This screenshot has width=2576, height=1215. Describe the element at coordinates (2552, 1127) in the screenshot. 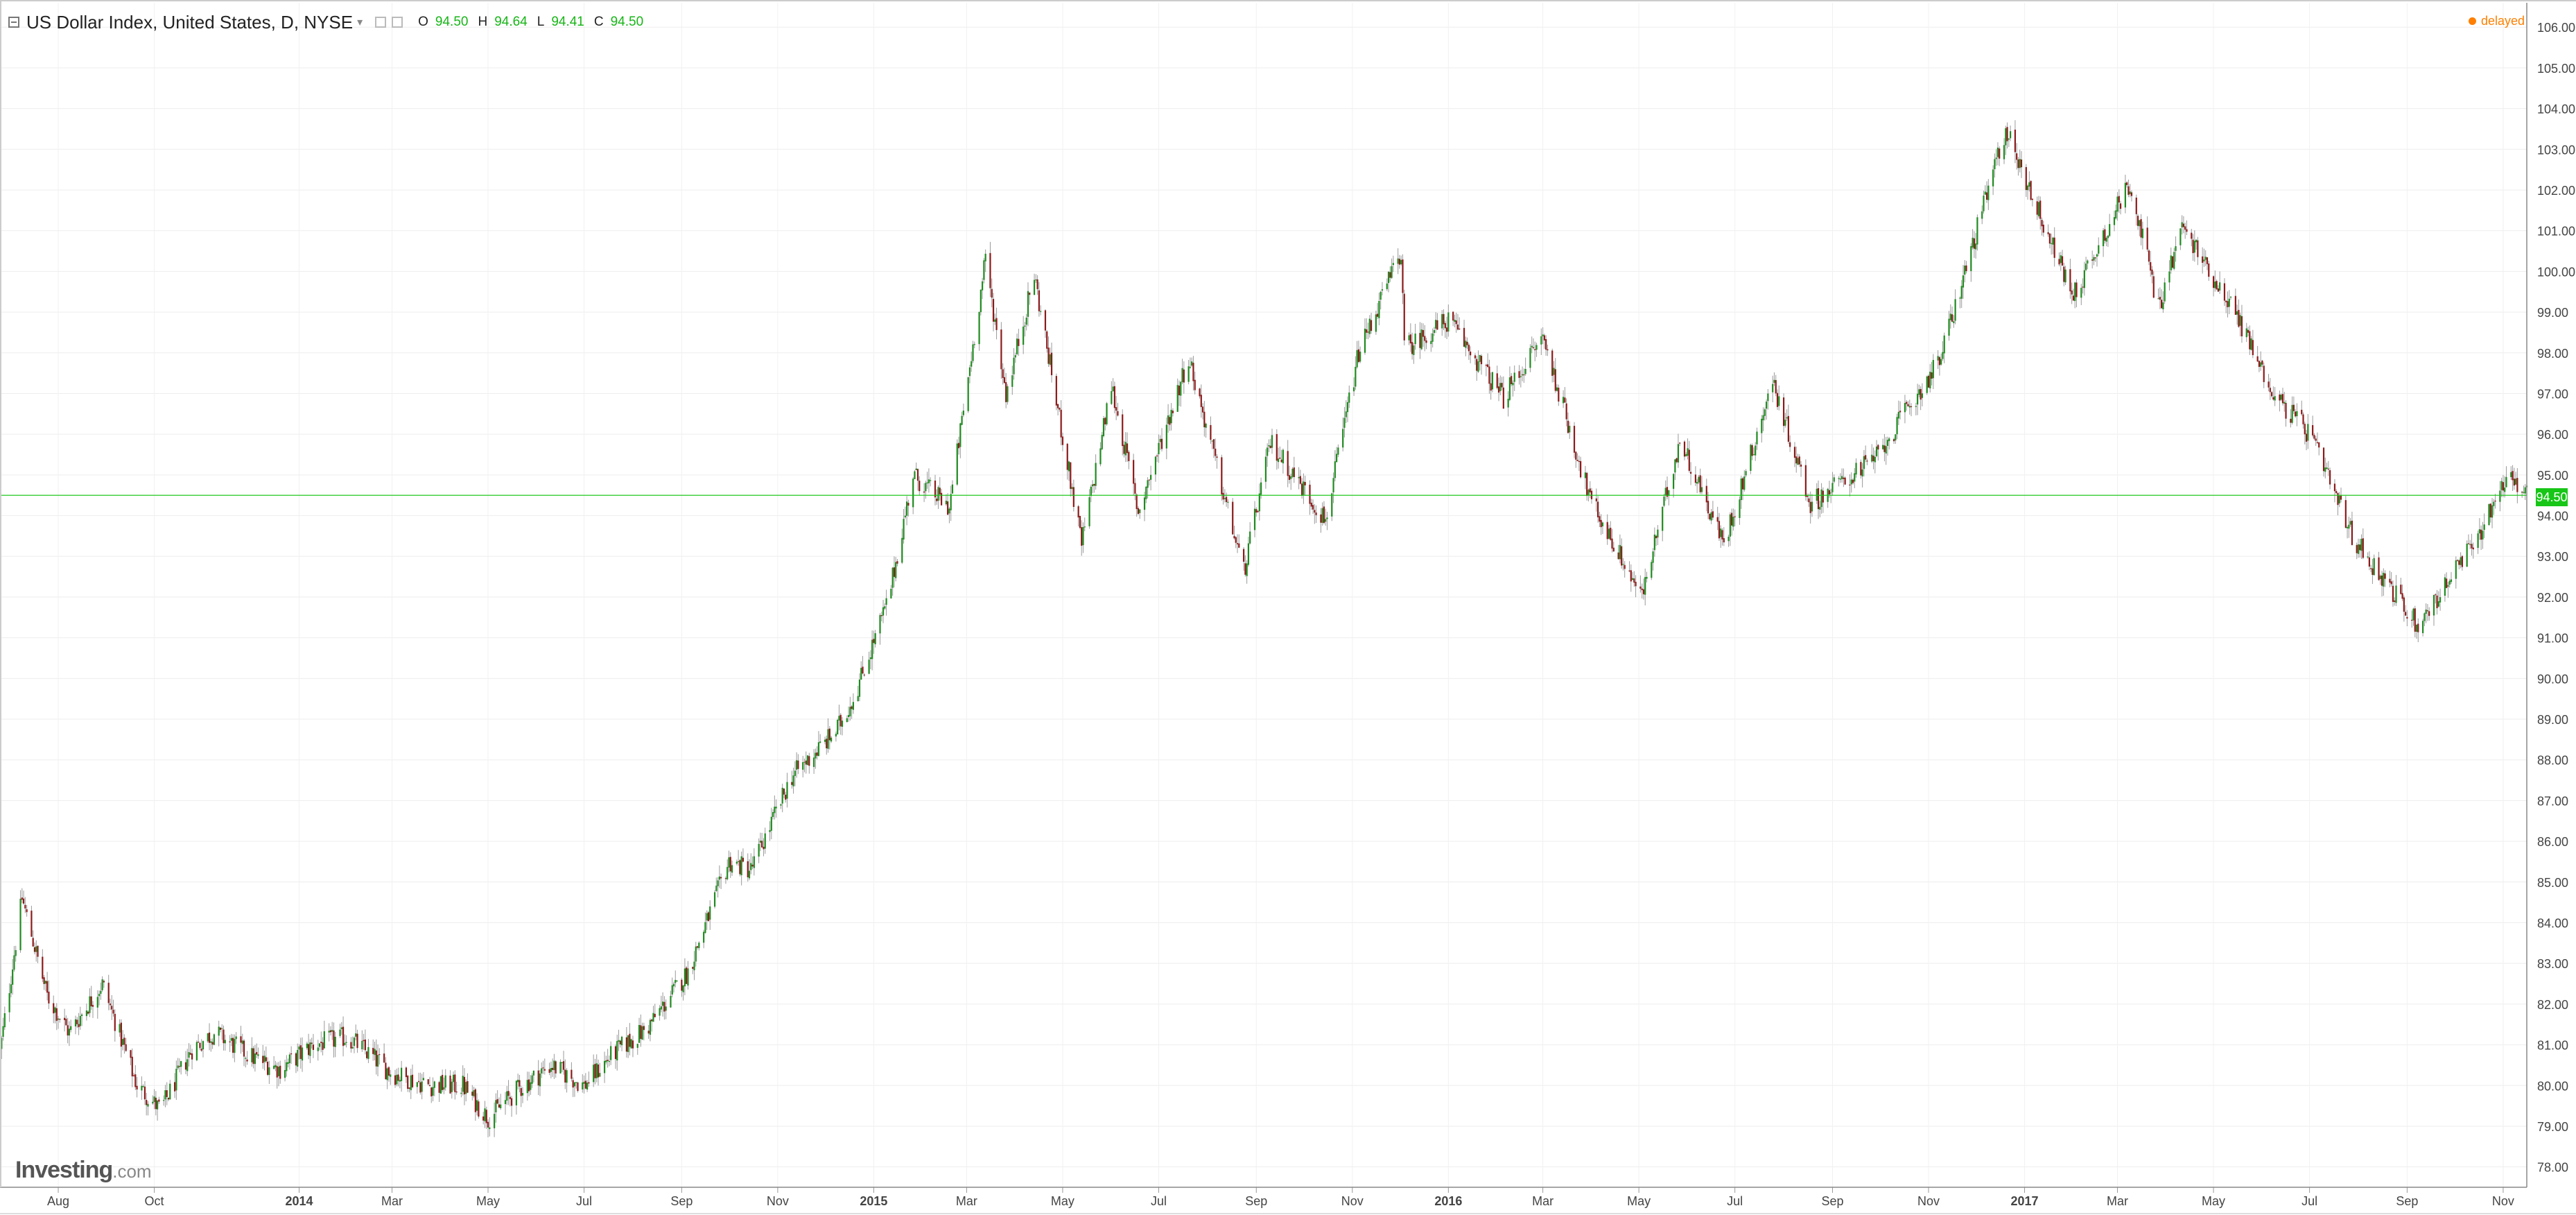

I see `y-tick-label: 79.00` at that location.